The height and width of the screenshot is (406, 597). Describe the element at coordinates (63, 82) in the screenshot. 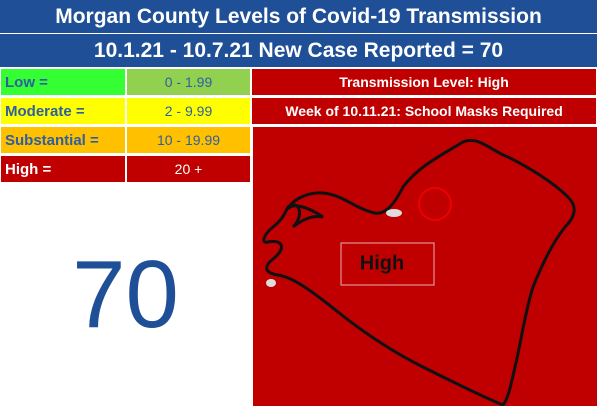

I see `level-label: Low =` at that location.